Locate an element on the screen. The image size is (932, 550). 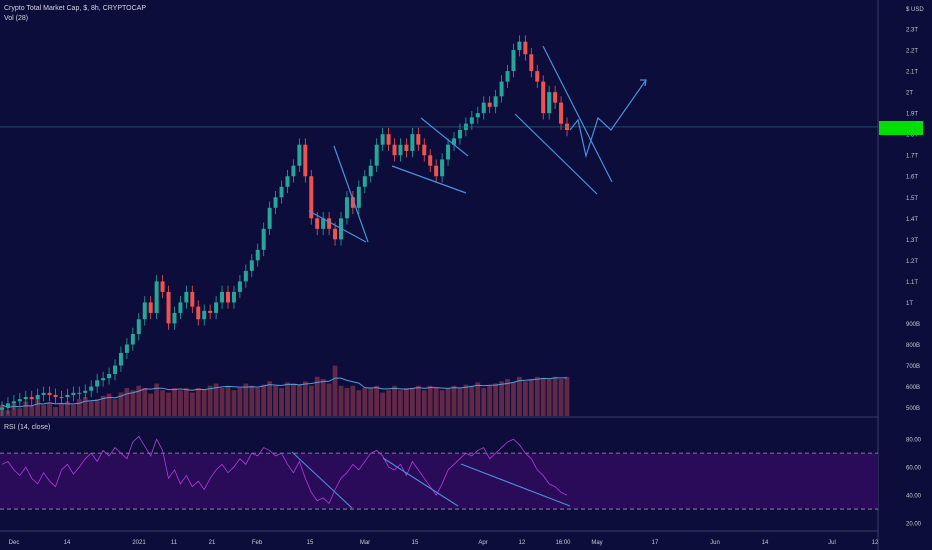
time-axis-tick: 12 is located at coordinates (875, 543).